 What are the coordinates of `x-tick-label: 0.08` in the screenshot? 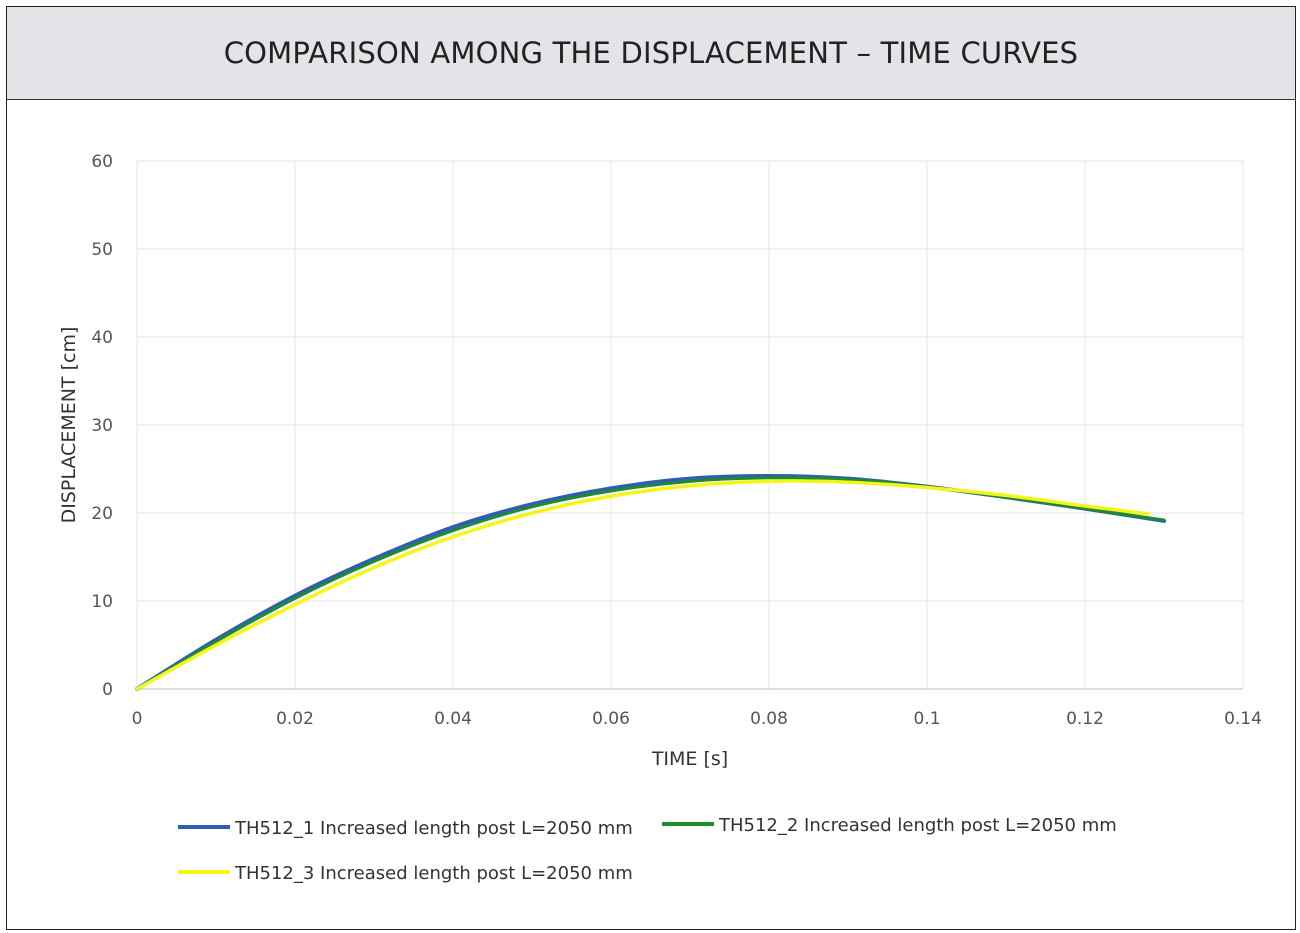 It's located at (769, 719).